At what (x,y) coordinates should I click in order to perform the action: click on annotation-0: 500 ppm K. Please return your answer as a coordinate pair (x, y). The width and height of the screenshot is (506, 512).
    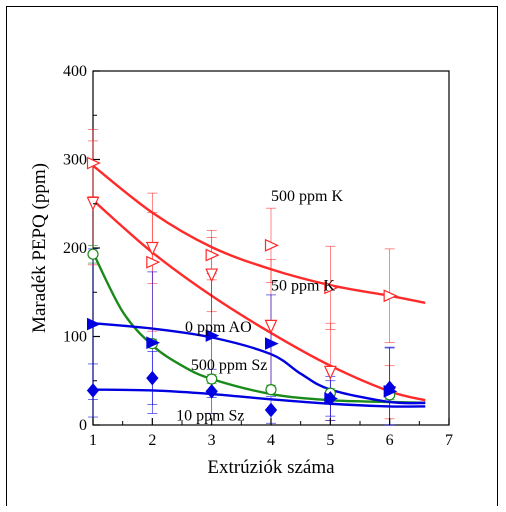
    Looking at the image, I should click on (307, 196).